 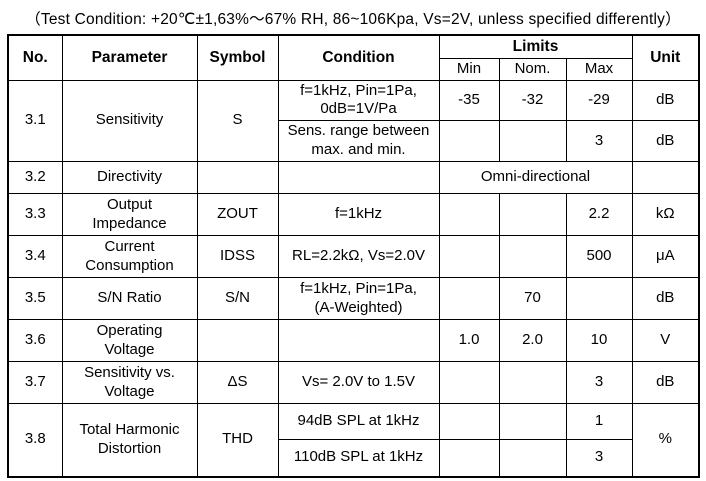 I want to click on header-limits: Limits, so click(x=535, y=46).